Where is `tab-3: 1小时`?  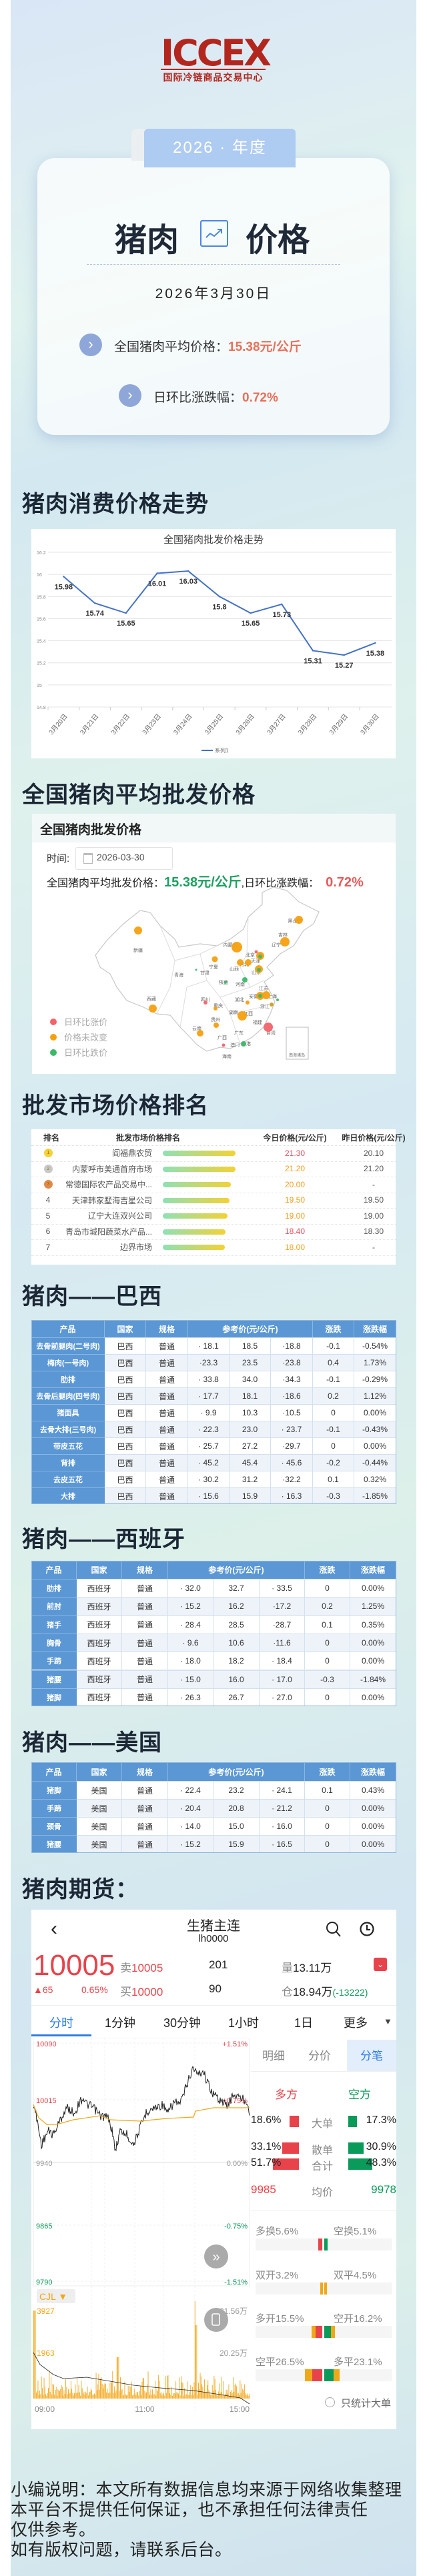
tab-3: 1小时 is located at coordinates (244, 2023).